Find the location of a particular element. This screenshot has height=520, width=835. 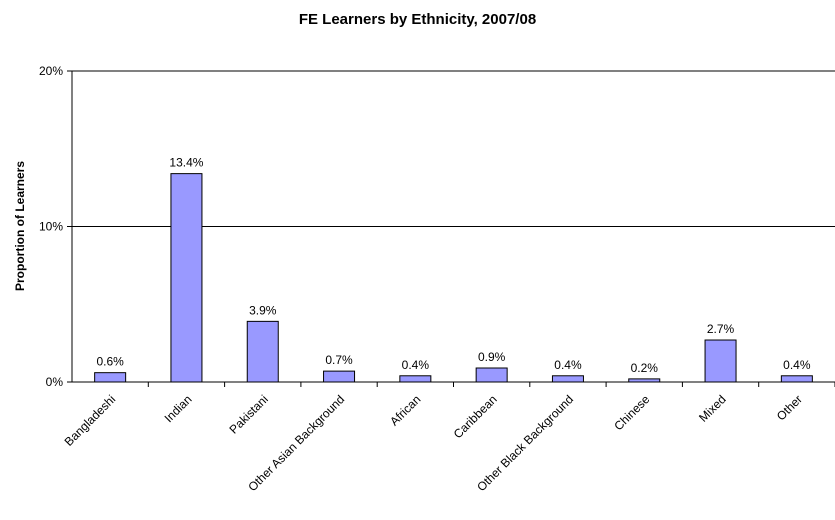

data-label: 0.7% is located at coordinates (339, 360).